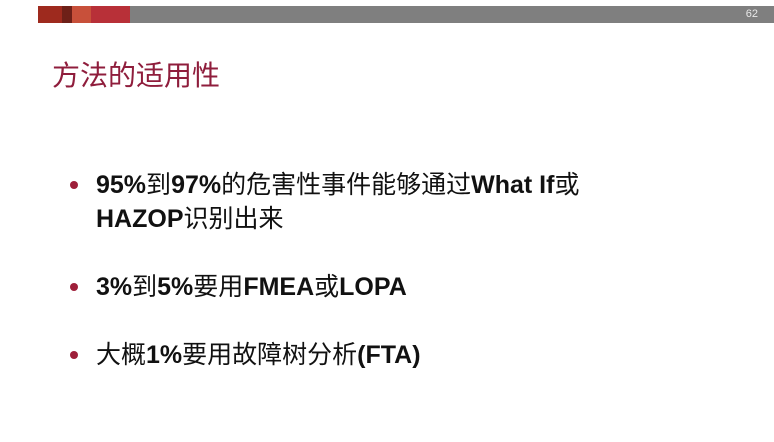  What do you see at coordinates (218, 286) in the screenshot?
I see `bullet-text-run: 要用` at bounding box center [218, 286].